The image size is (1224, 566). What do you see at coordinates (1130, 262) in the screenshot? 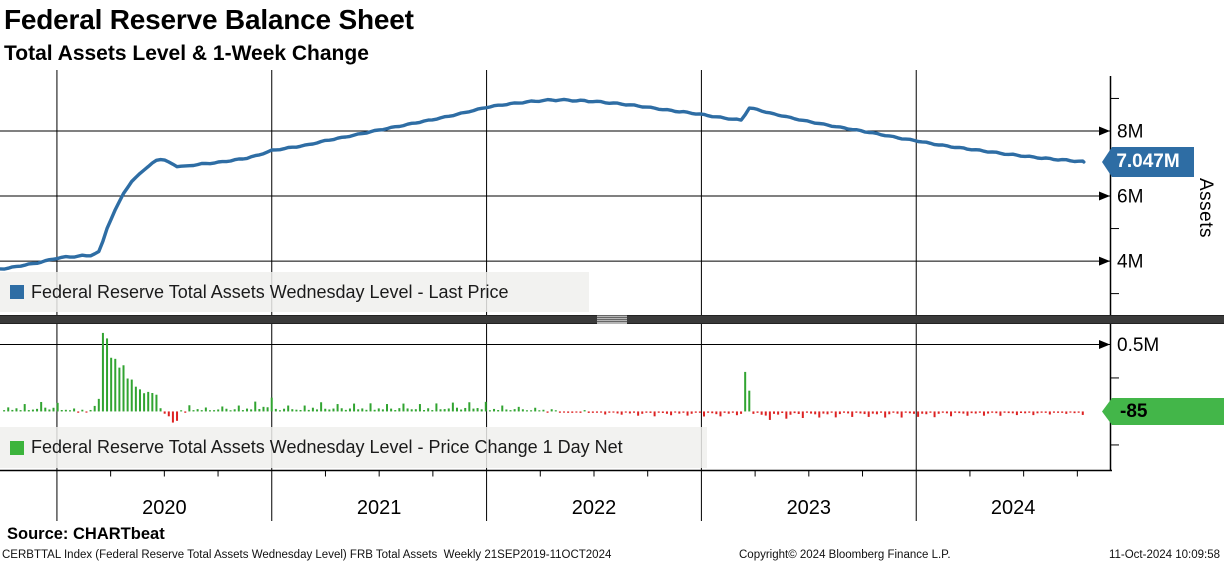
I see `svg-text: 4M` at bounding box center [1130, 262].